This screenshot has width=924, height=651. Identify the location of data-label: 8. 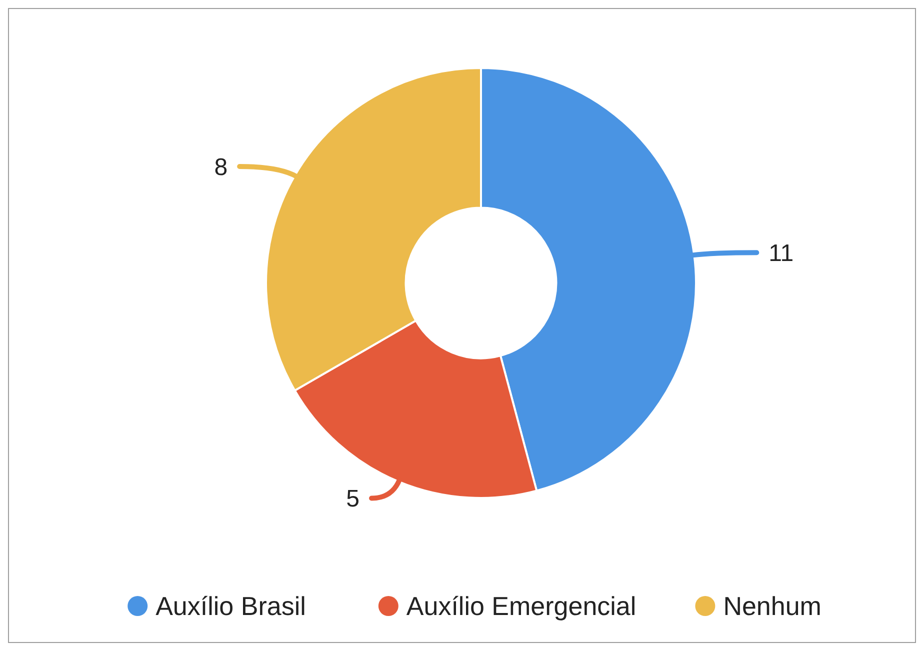
(221, 167).